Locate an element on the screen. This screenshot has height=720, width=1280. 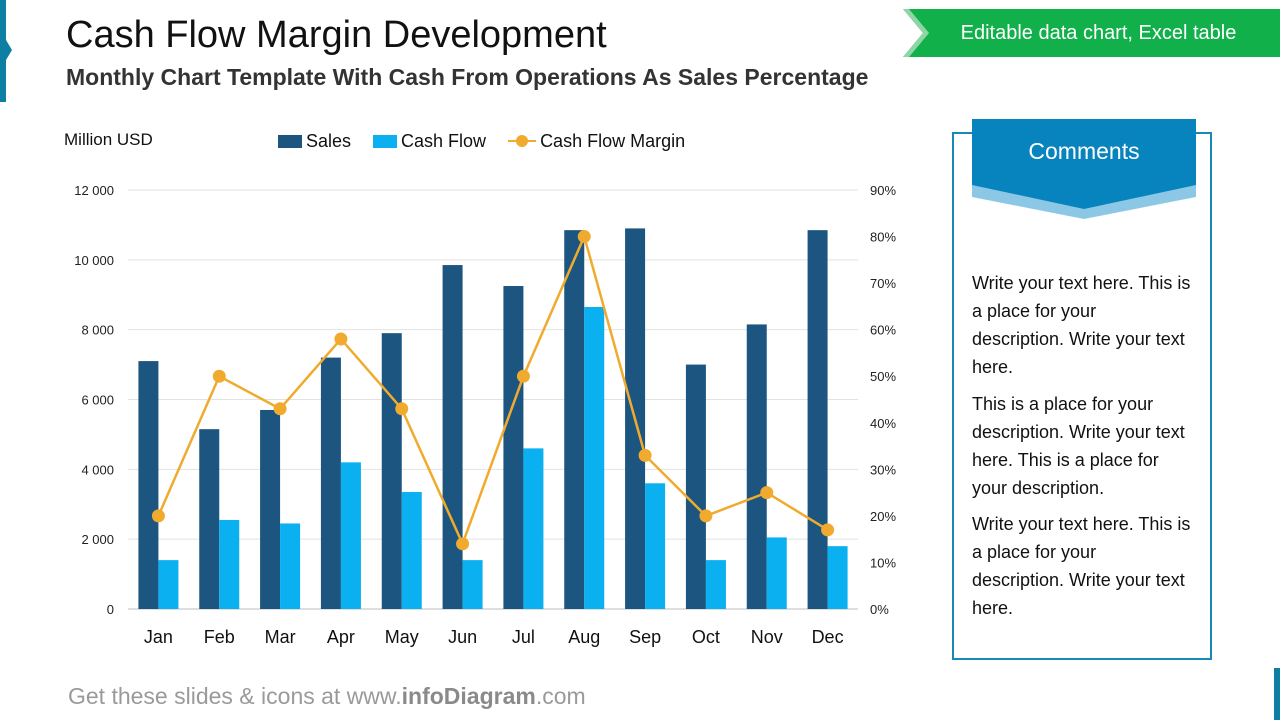
comments-header-shape is located at coordinates (1084, 169).